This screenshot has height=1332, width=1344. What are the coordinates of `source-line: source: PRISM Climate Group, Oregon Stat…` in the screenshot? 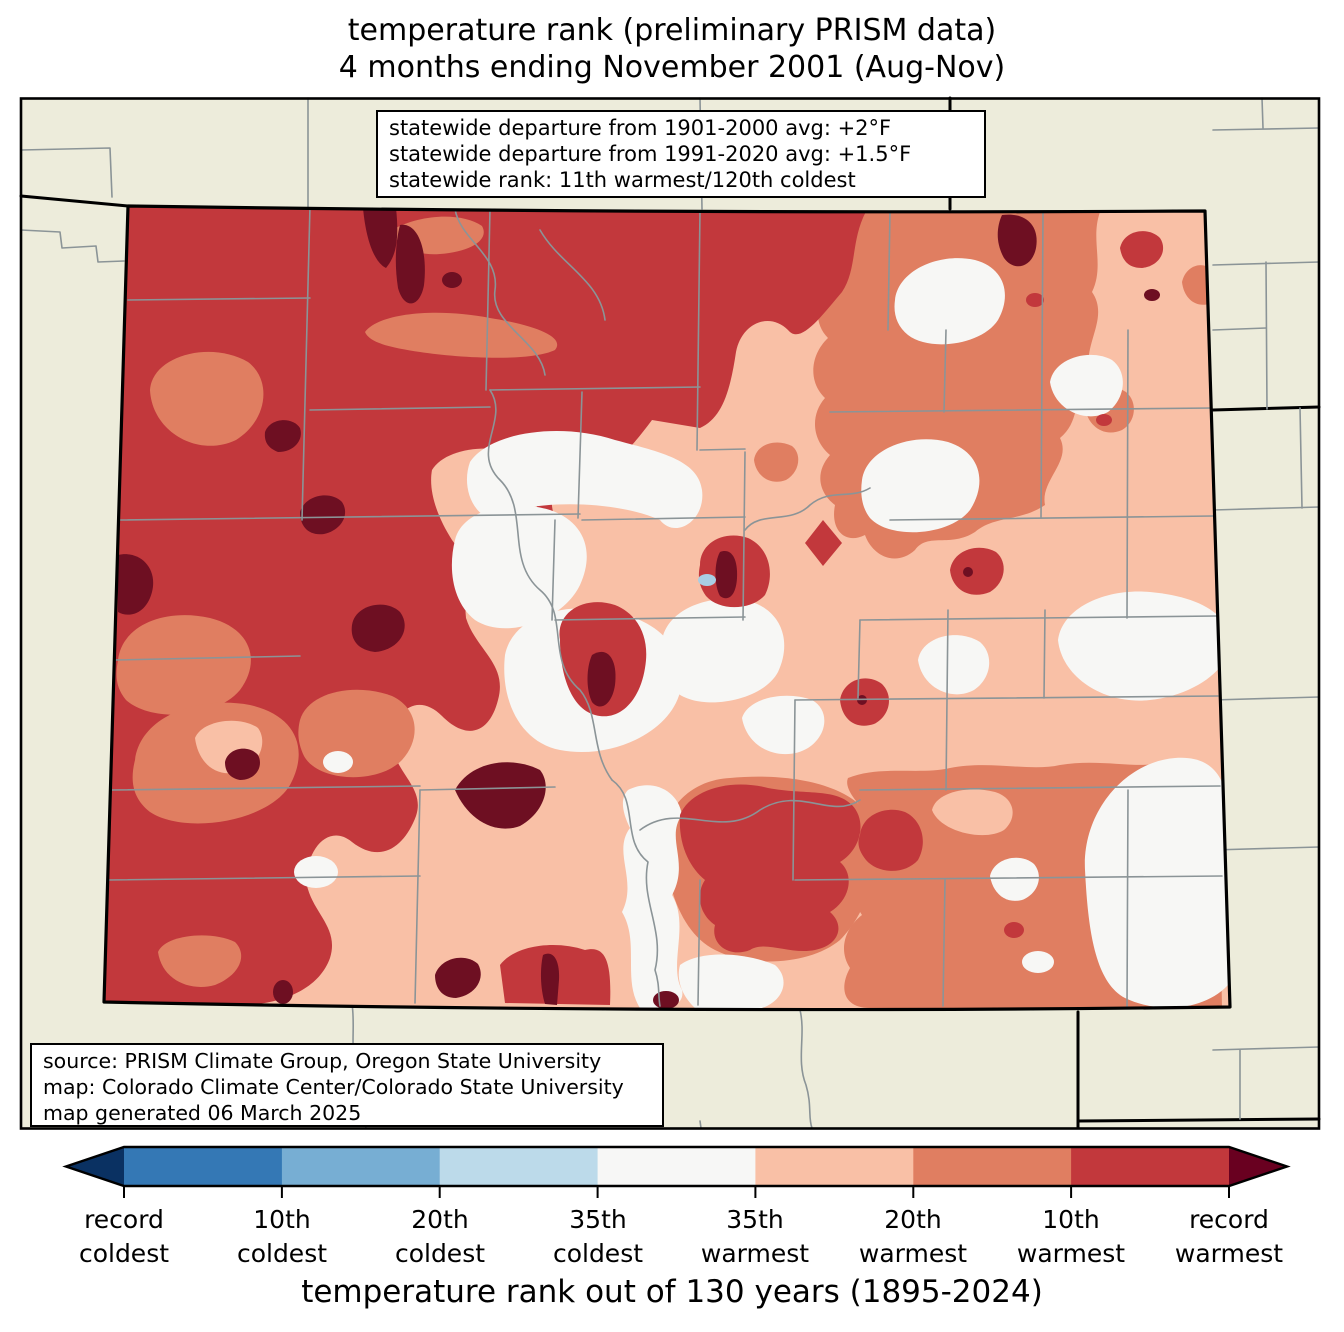 It's located at (322, 1061).